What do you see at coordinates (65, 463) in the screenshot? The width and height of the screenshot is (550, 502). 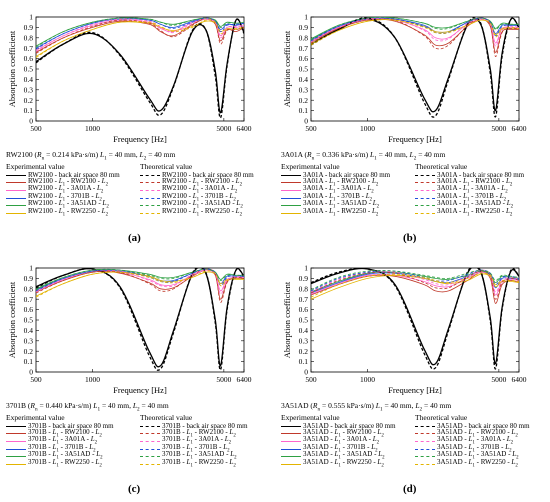 I see `legend-label: 3701B - L1 - RW2250 - L2` at bounding box center [65, 463].